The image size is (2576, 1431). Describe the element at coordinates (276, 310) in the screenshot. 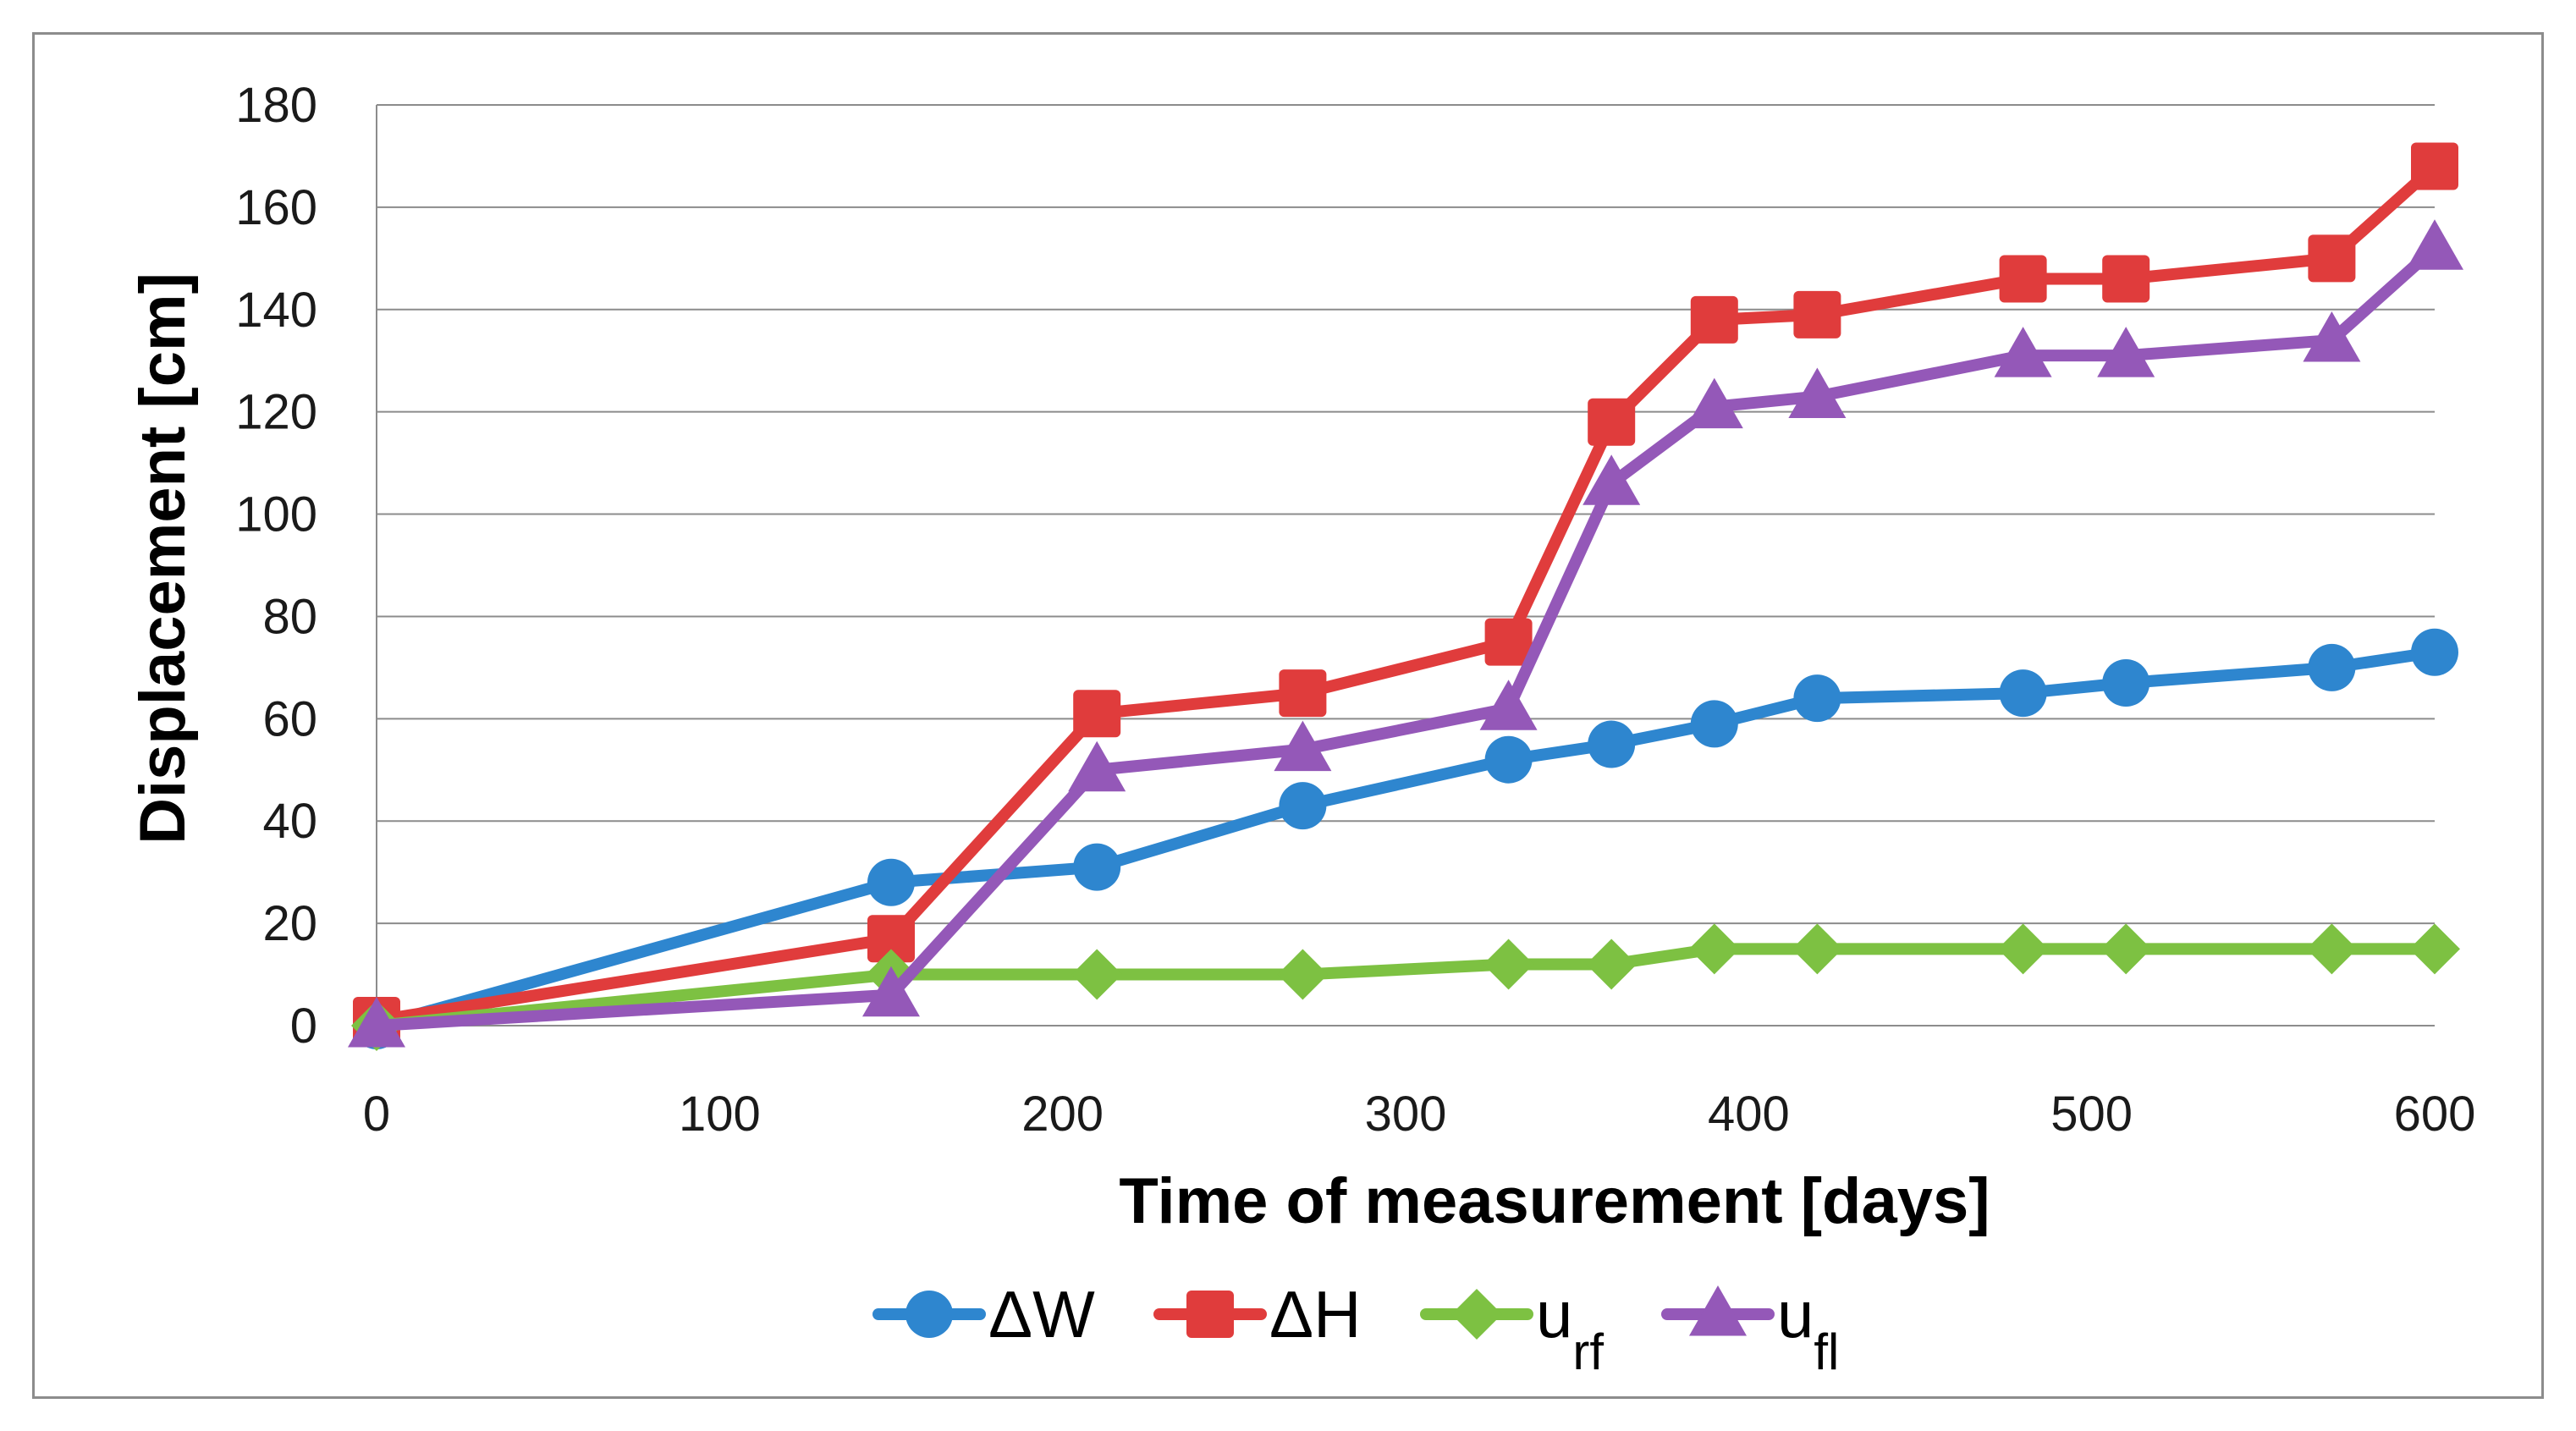

I see `y-tick-label: 140` at that location.